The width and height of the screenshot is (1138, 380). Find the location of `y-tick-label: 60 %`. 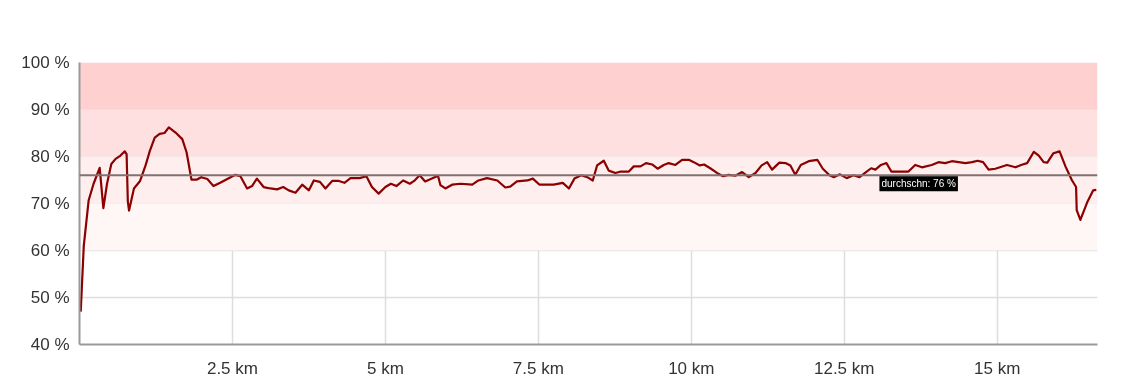

y-tick-label: 60 % is located at coordinates (50, 250).